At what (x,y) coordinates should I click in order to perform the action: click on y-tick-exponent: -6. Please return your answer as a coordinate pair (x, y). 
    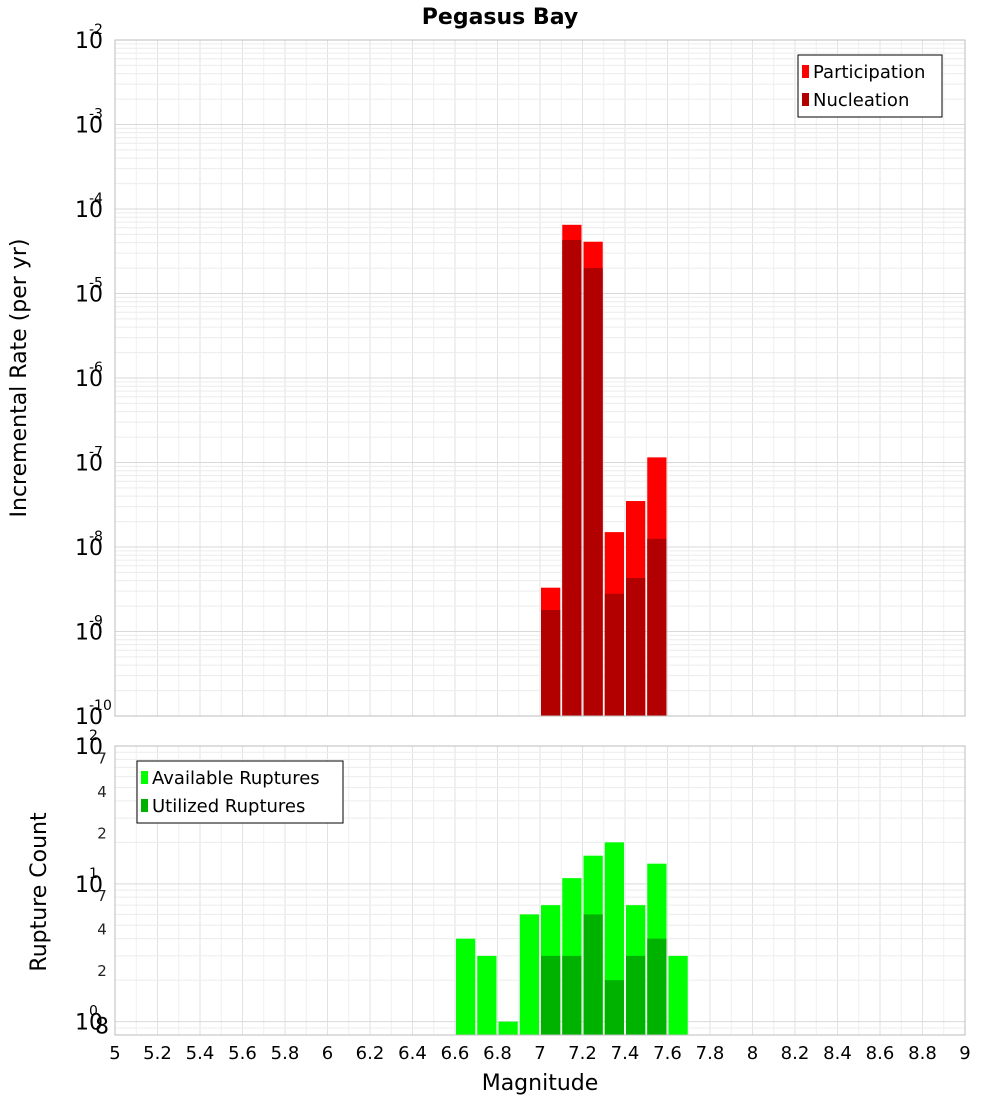
    Looking at the image, I should click on (96, 368).